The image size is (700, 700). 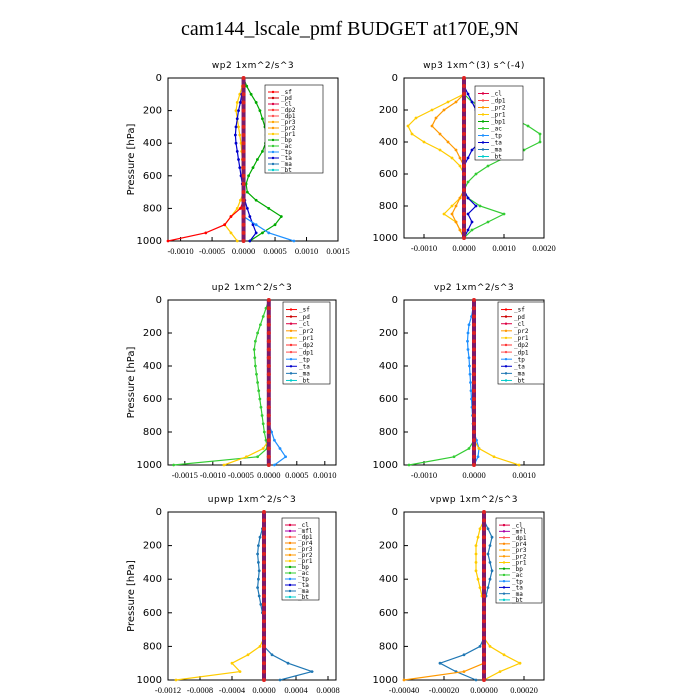 I want to click on panel-title: wp3 1xm^(3) s^(-4), so click(x=474, y=66).